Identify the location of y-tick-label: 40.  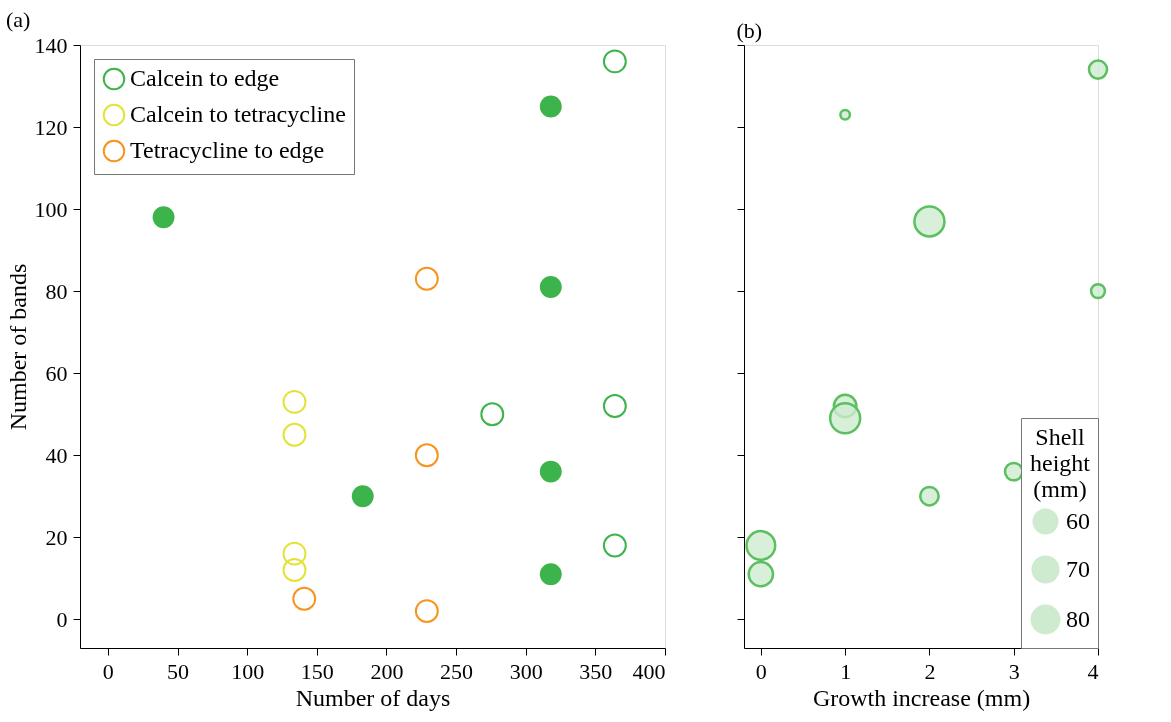
(56, 455).